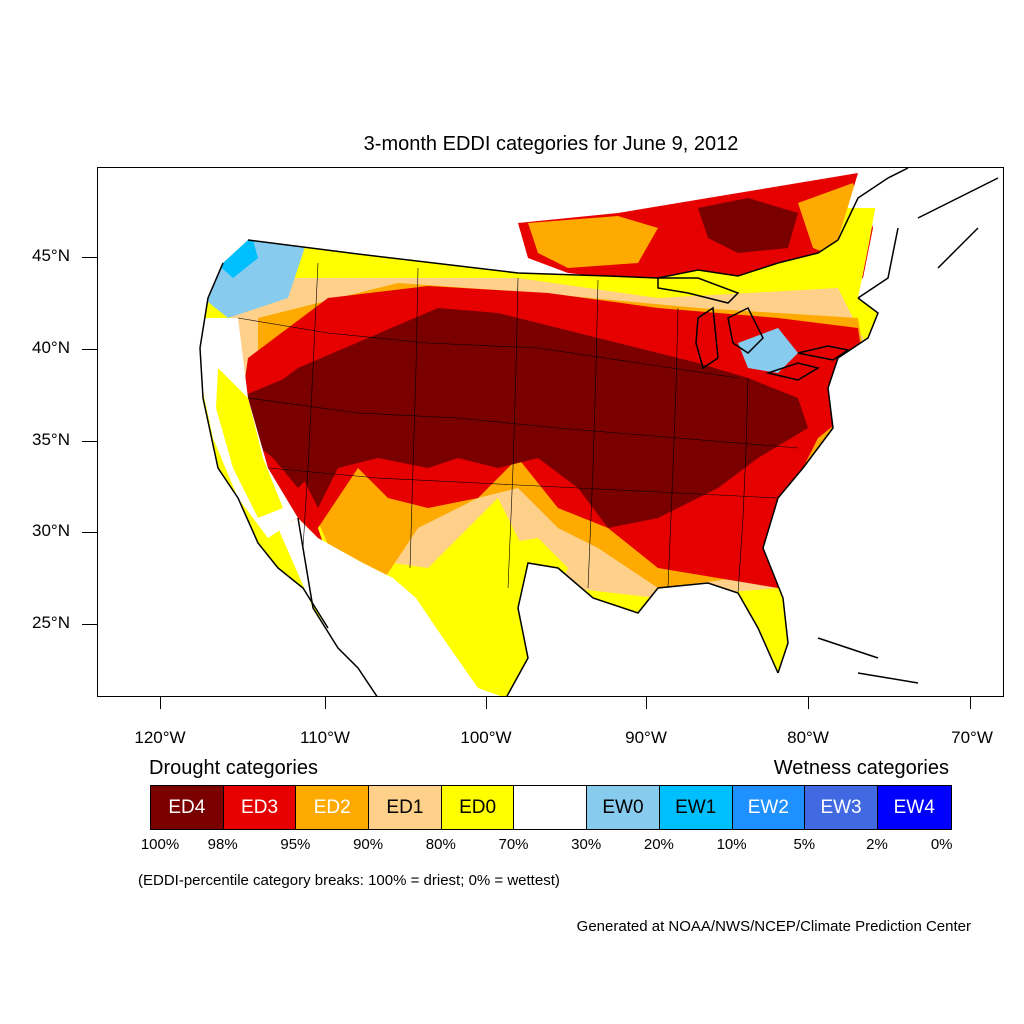 Image resolution: width=1024 pixels, height=1024 pixels. I want to click on legend-color-bar: ED4 ED3 ED2 ED1 ED0 EW0 EW1 EW2 EW3 EW4, so click(551, 807).